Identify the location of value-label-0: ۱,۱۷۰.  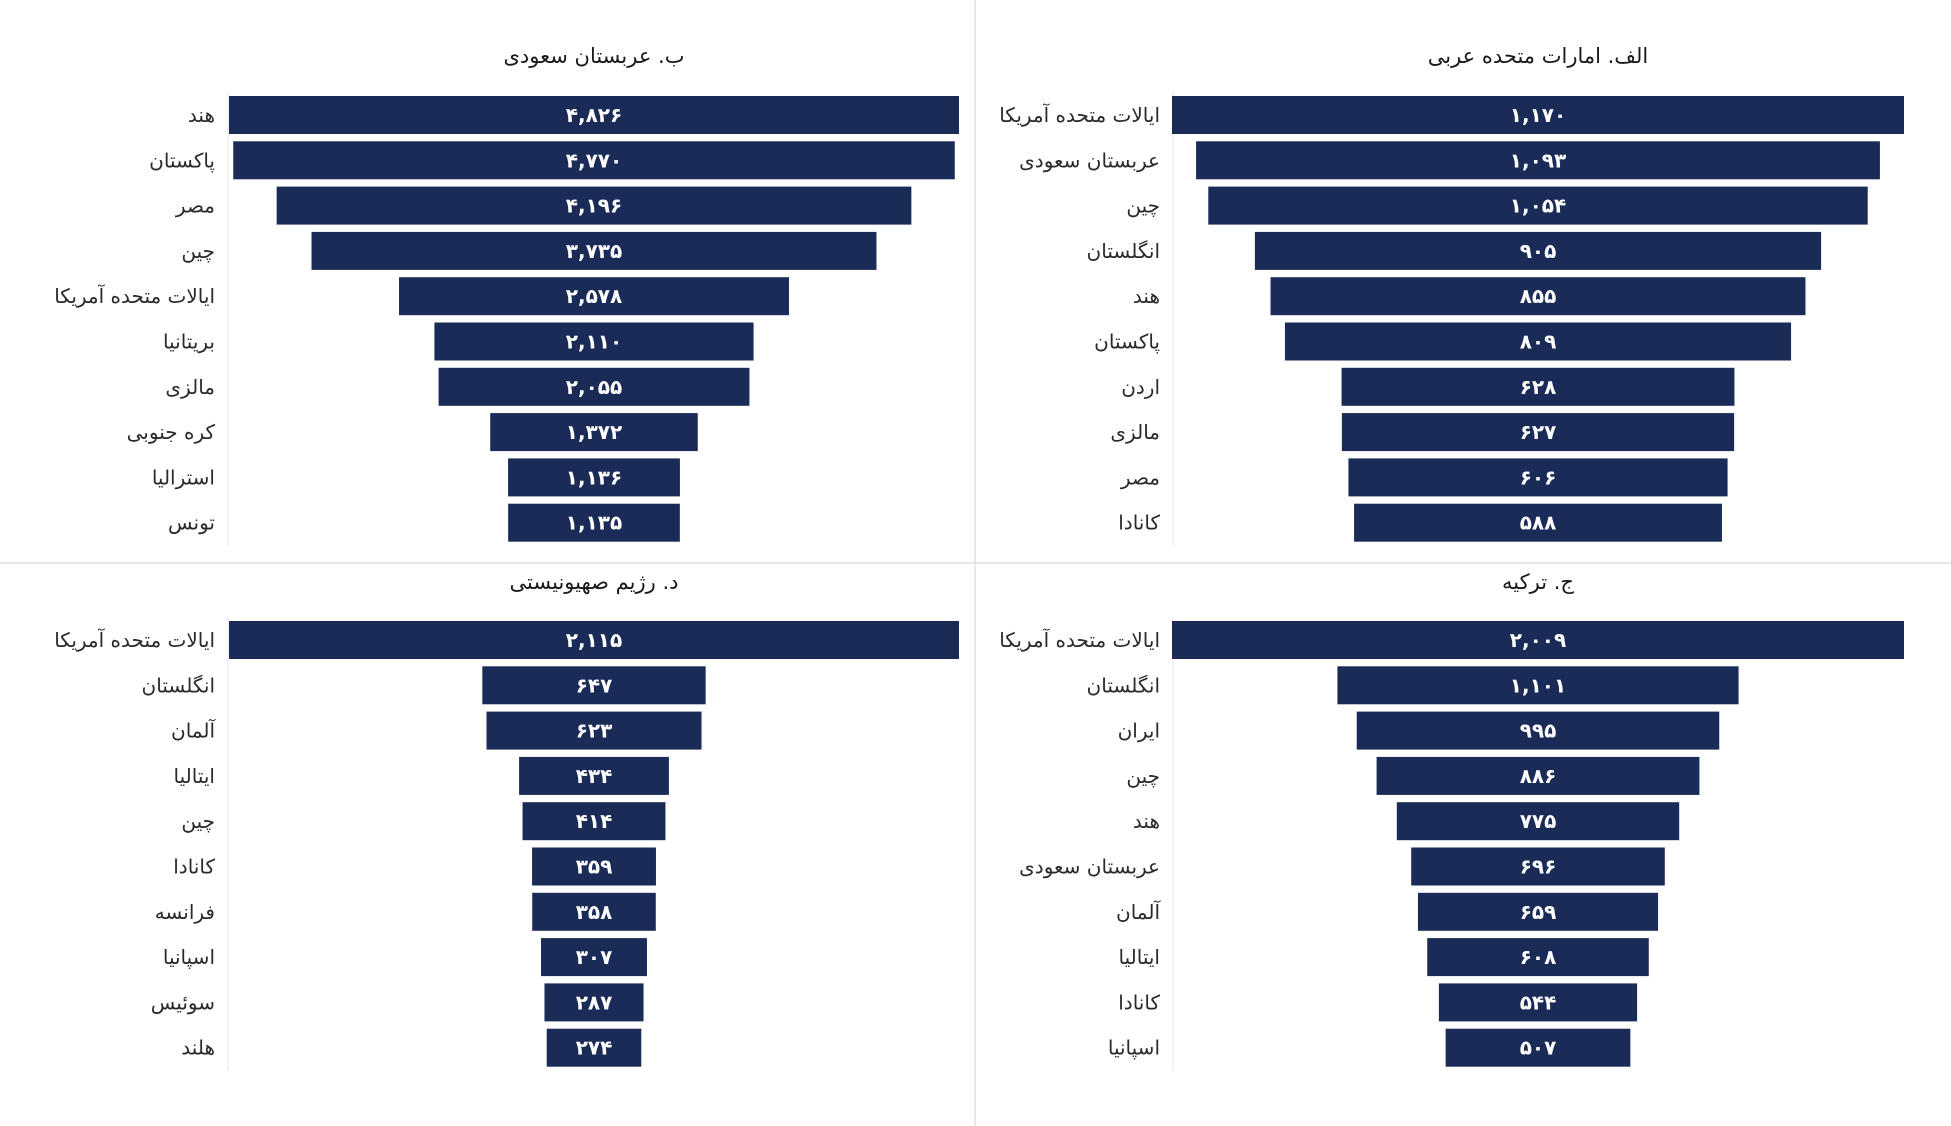
(1538, 115).